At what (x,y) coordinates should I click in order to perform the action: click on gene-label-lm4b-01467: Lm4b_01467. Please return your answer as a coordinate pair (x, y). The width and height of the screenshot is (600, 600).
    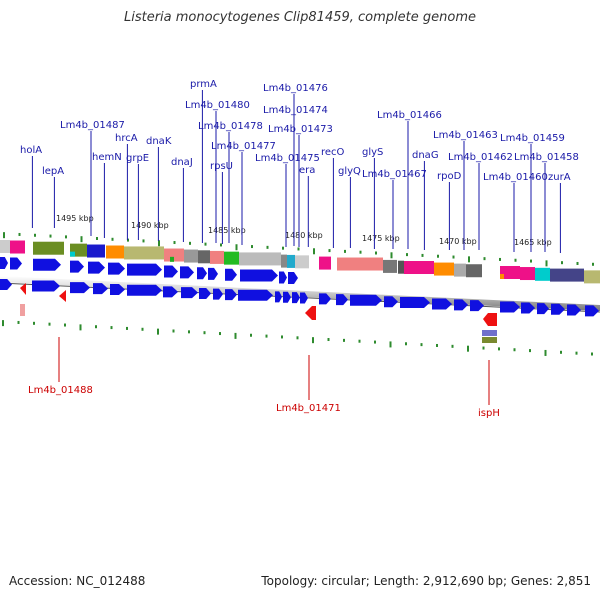
    Looking at the image, I should click on (394, 174).